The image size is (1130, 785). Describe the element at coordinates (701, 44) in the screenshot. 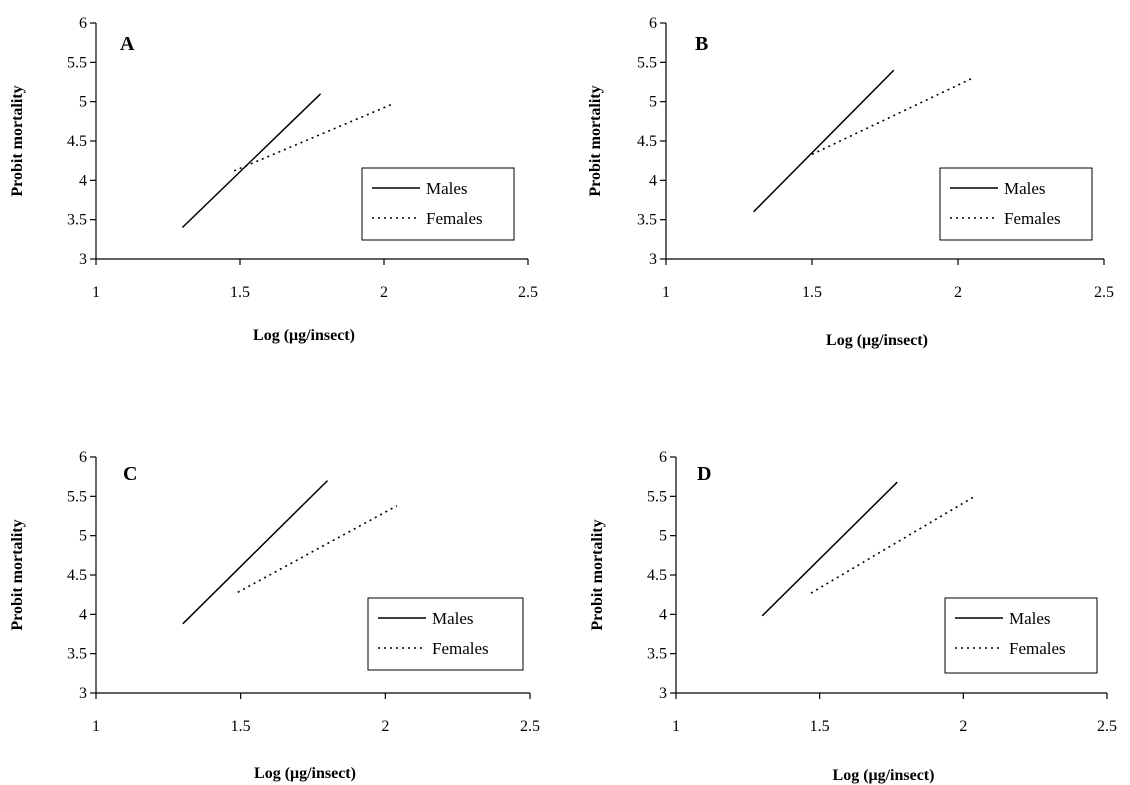

I see `panel-letter: B` at that location.